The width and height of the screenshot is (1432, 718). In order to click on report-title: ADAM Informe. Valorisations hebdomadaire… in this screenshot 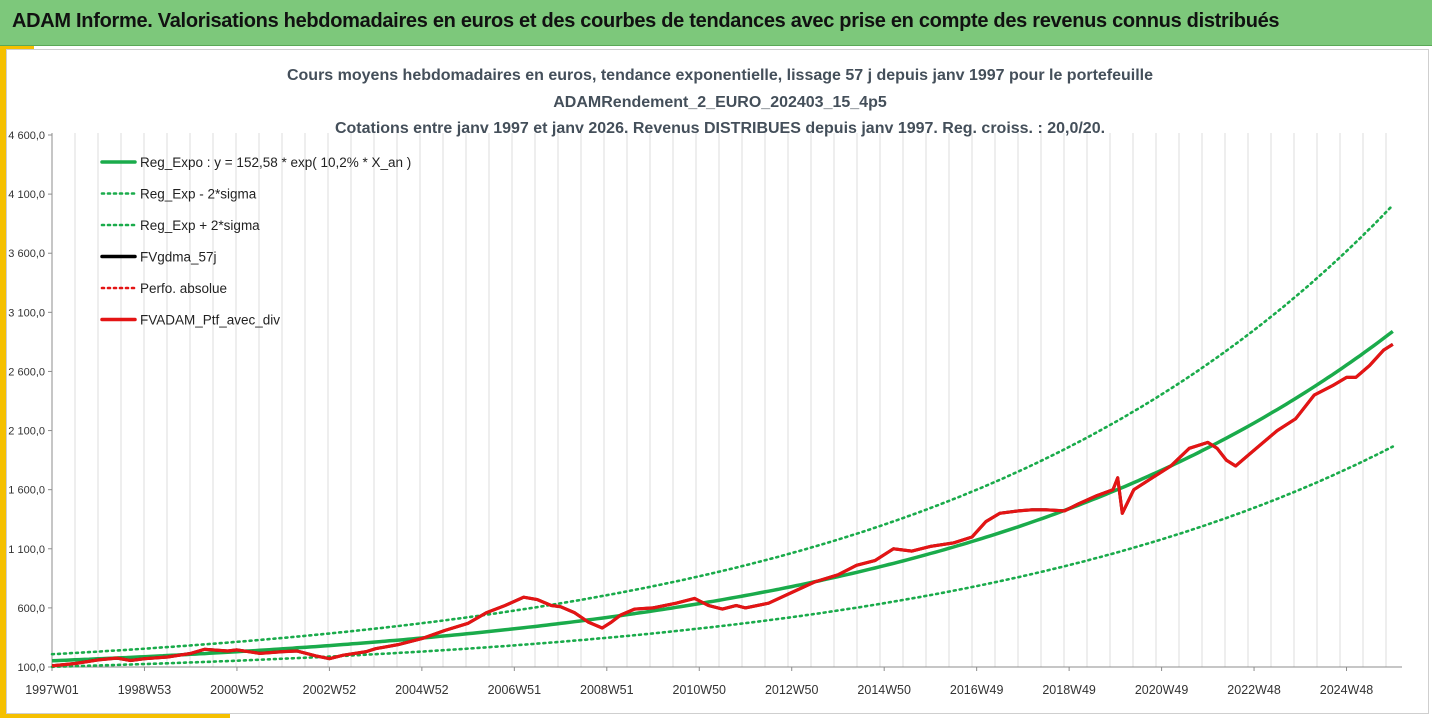, I will do `click(646, 21)`.